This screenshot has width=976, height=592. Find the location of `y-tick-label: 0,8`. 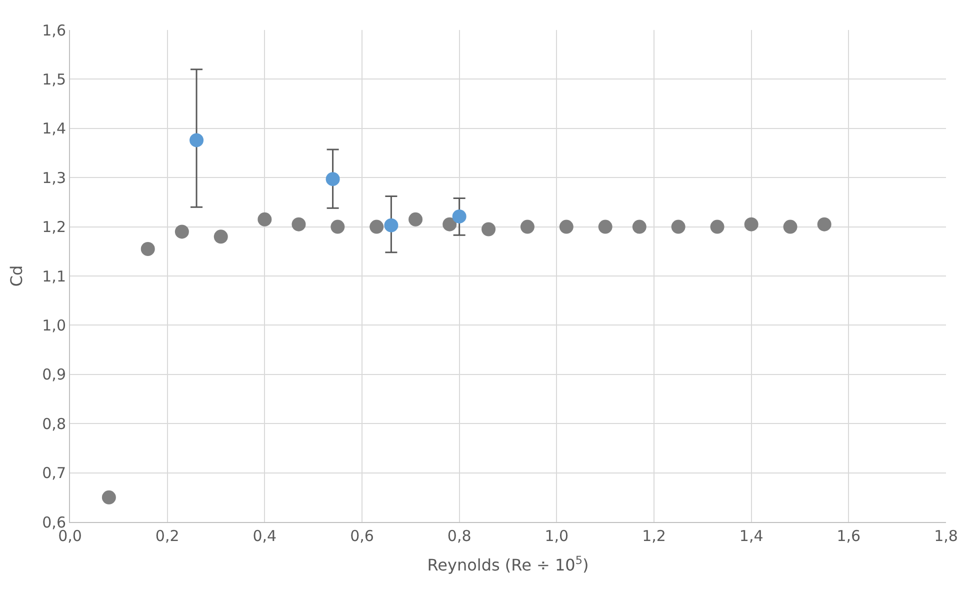

y-tick-label: 0,8 is located at coordinates (54, 423).